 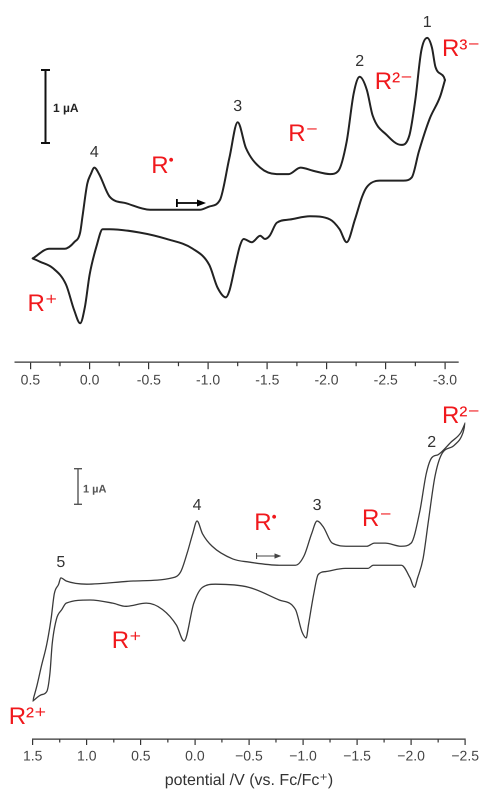 I want to click on annotation: 5, so click(x=61, y=562).